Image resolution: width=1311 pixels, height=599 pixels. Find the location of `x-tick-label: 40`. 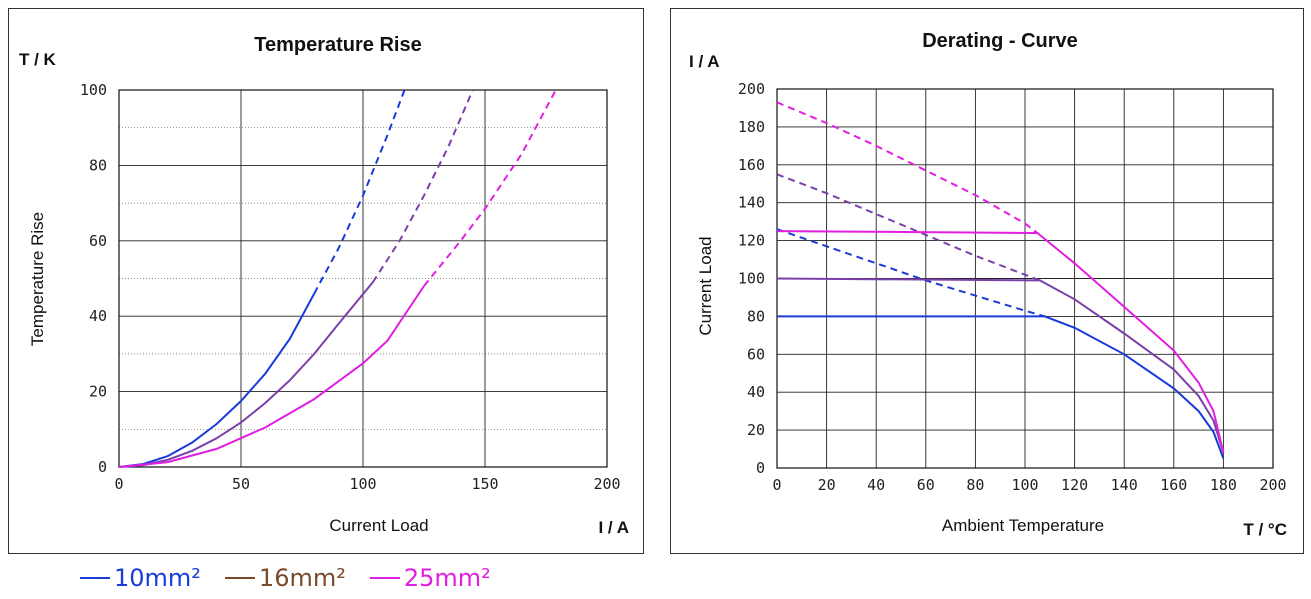

x-tick-label: 40 is located at coordinates (876, 485).